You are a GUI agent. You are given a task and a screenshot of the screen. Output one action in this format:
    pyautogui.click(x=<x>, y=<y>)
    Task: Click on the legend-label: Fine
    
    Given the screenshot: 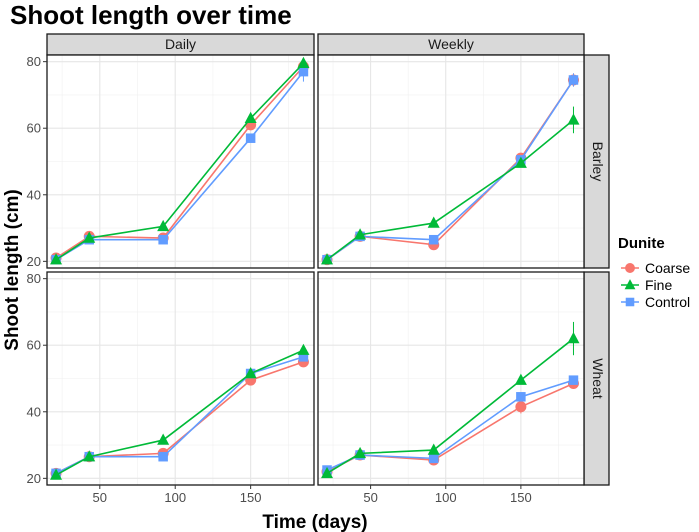 What is the action you would take?
    pyautogui.click(x=658, y=285)
    